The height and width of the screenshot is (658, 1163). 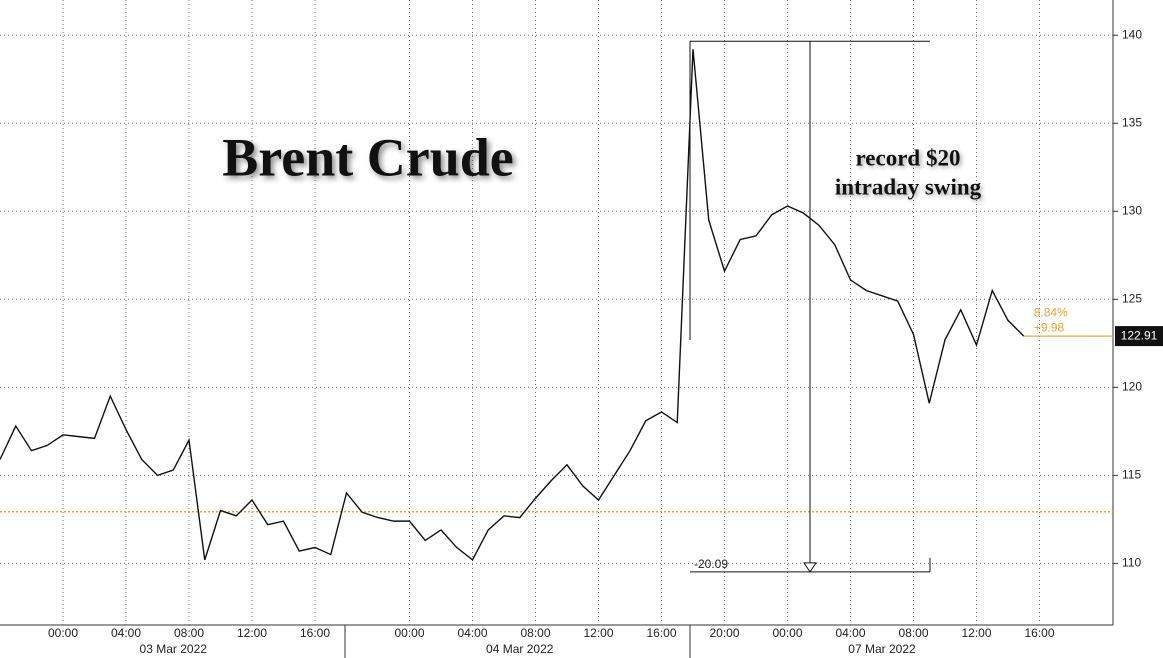 What do you see at coordinates (1132, 298) in the screenshot?
I see `y-tick-label: 125` at bounding box center [1132, 298].